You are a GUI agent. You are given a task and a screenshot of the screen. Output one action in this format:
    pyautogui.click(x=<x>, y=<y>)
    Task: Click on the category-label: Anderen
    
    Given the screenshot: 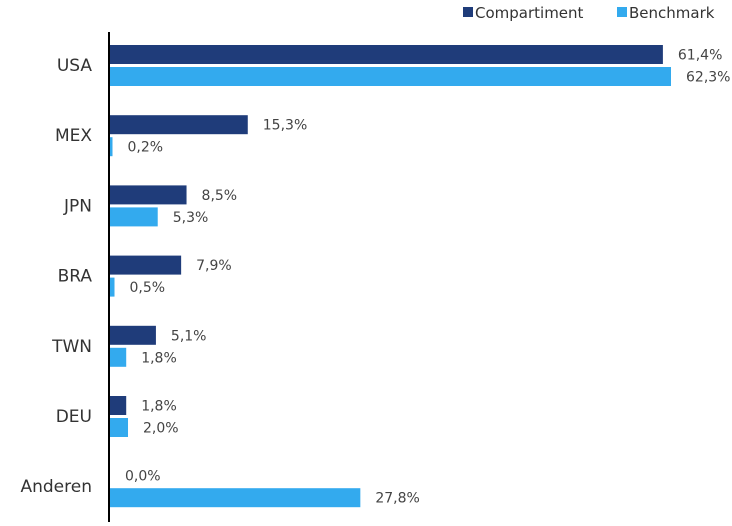 What is the action you would take?
    pyautogui.click(x=56, y=487)
    